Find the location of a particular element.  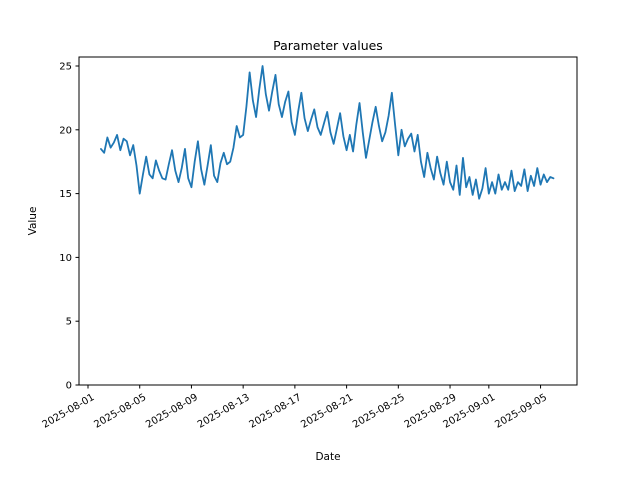

x-axis-label: Date is located at coordinates (327, 457).